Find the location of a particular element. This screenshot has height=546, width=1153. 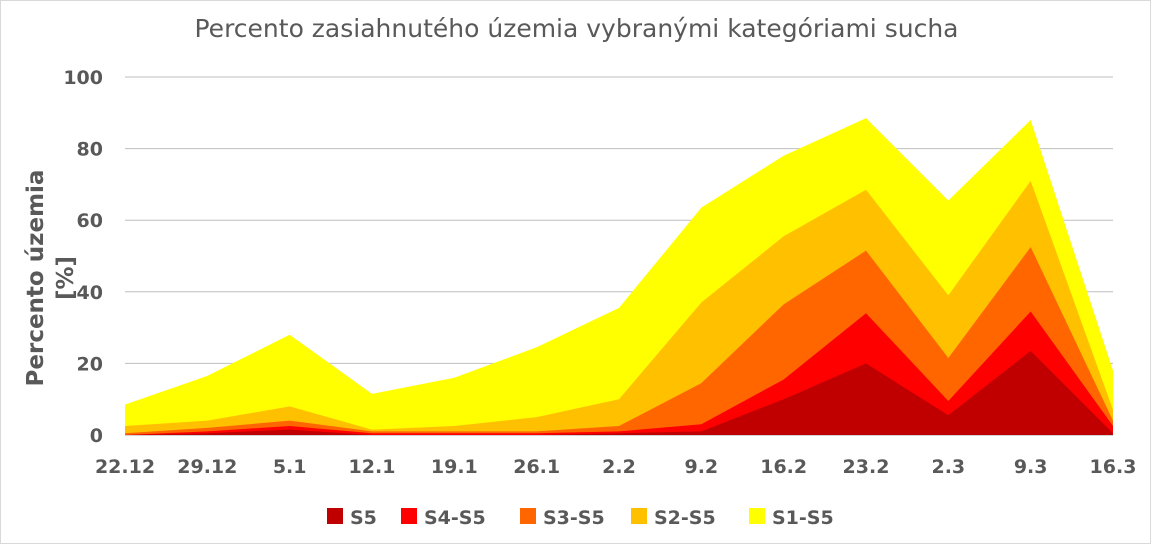

x-tick-label: 22.12 is located at coordinates (125, 467).